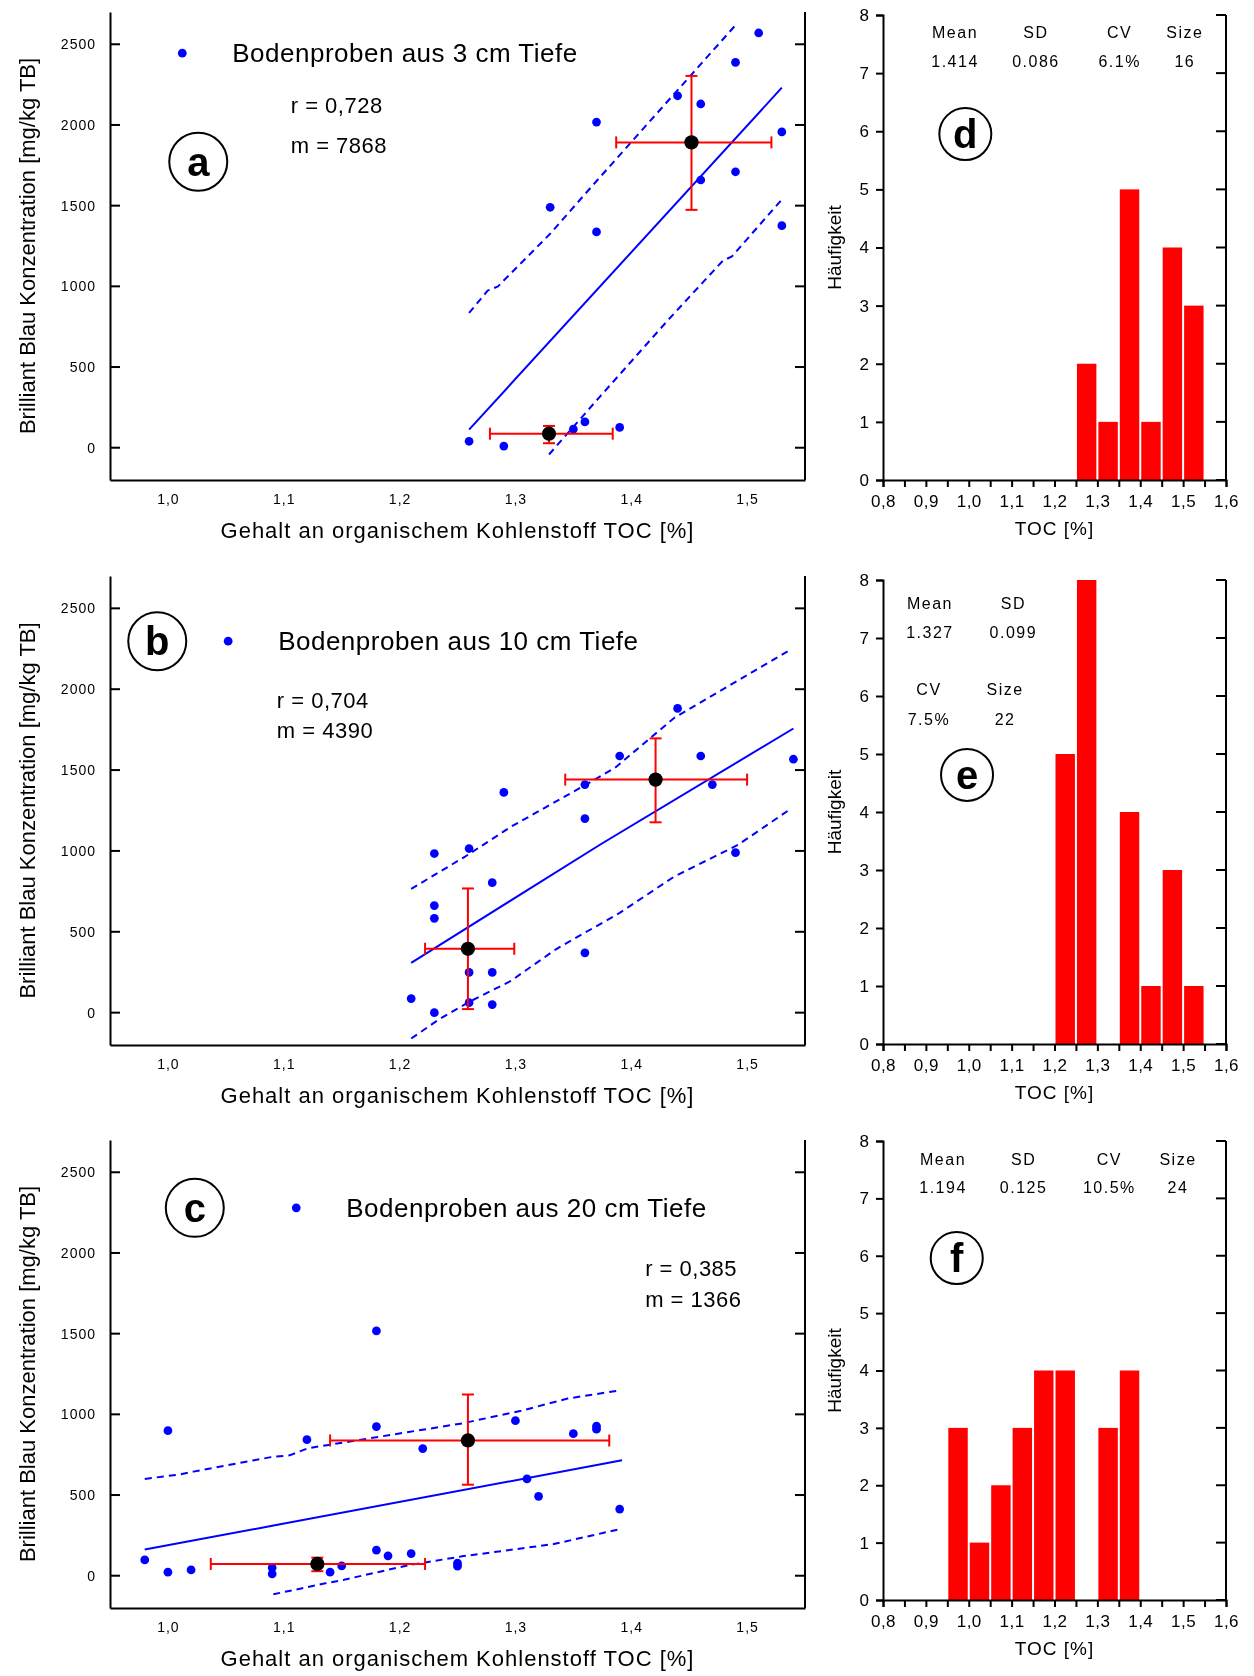  I want to click on annotation: 1.414, so click(955, 62).